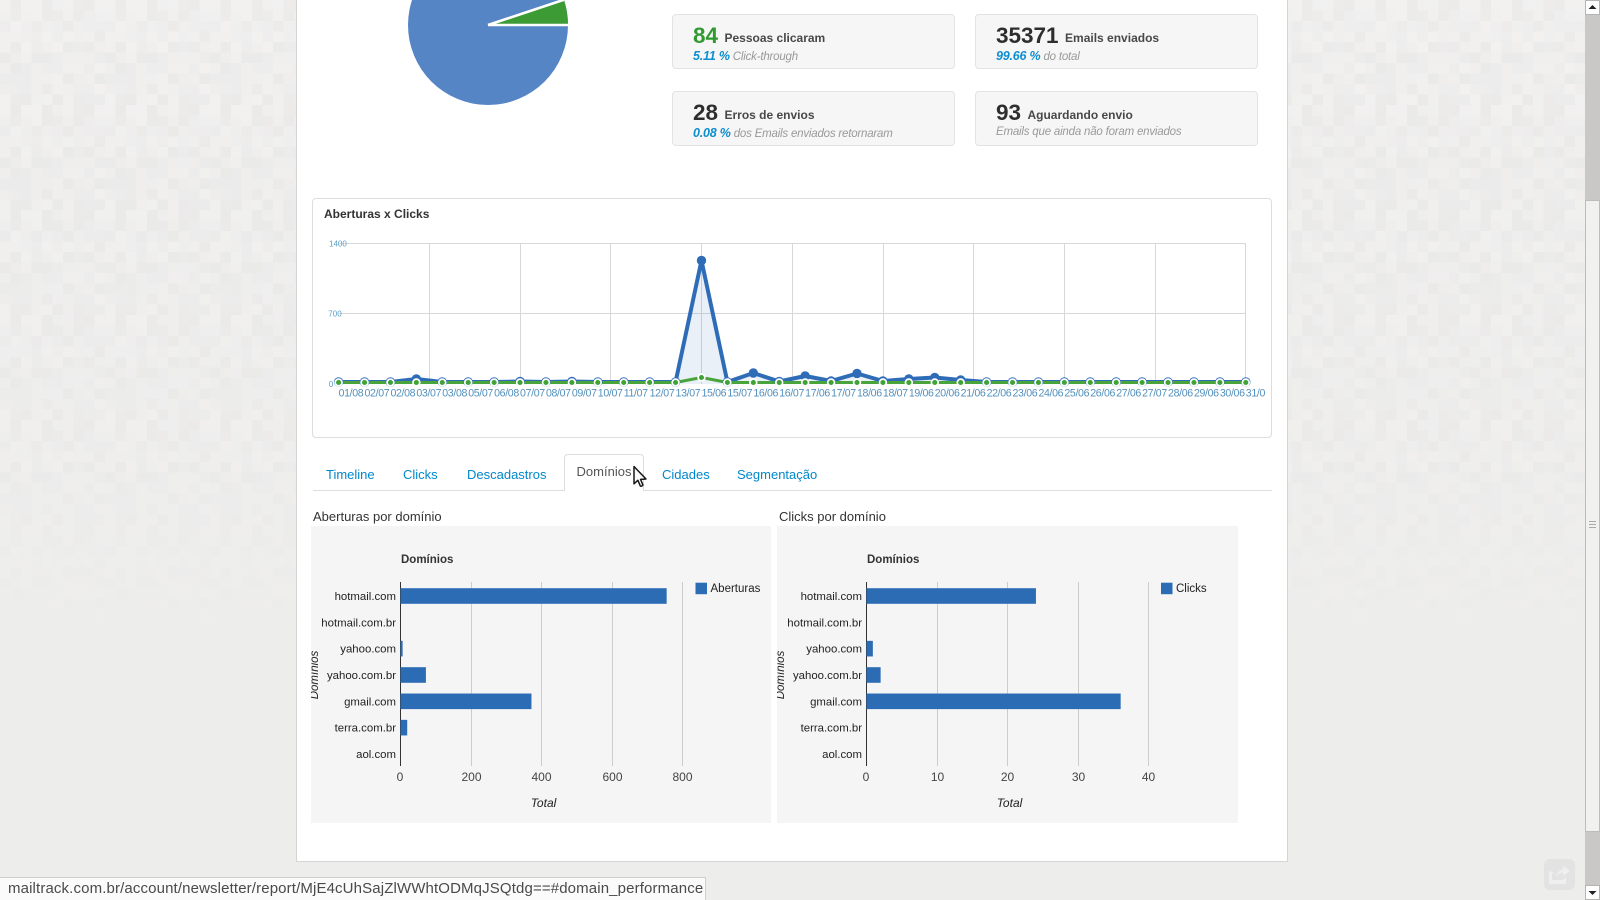  I want to click on svg-text: 400, so click(541, 777).